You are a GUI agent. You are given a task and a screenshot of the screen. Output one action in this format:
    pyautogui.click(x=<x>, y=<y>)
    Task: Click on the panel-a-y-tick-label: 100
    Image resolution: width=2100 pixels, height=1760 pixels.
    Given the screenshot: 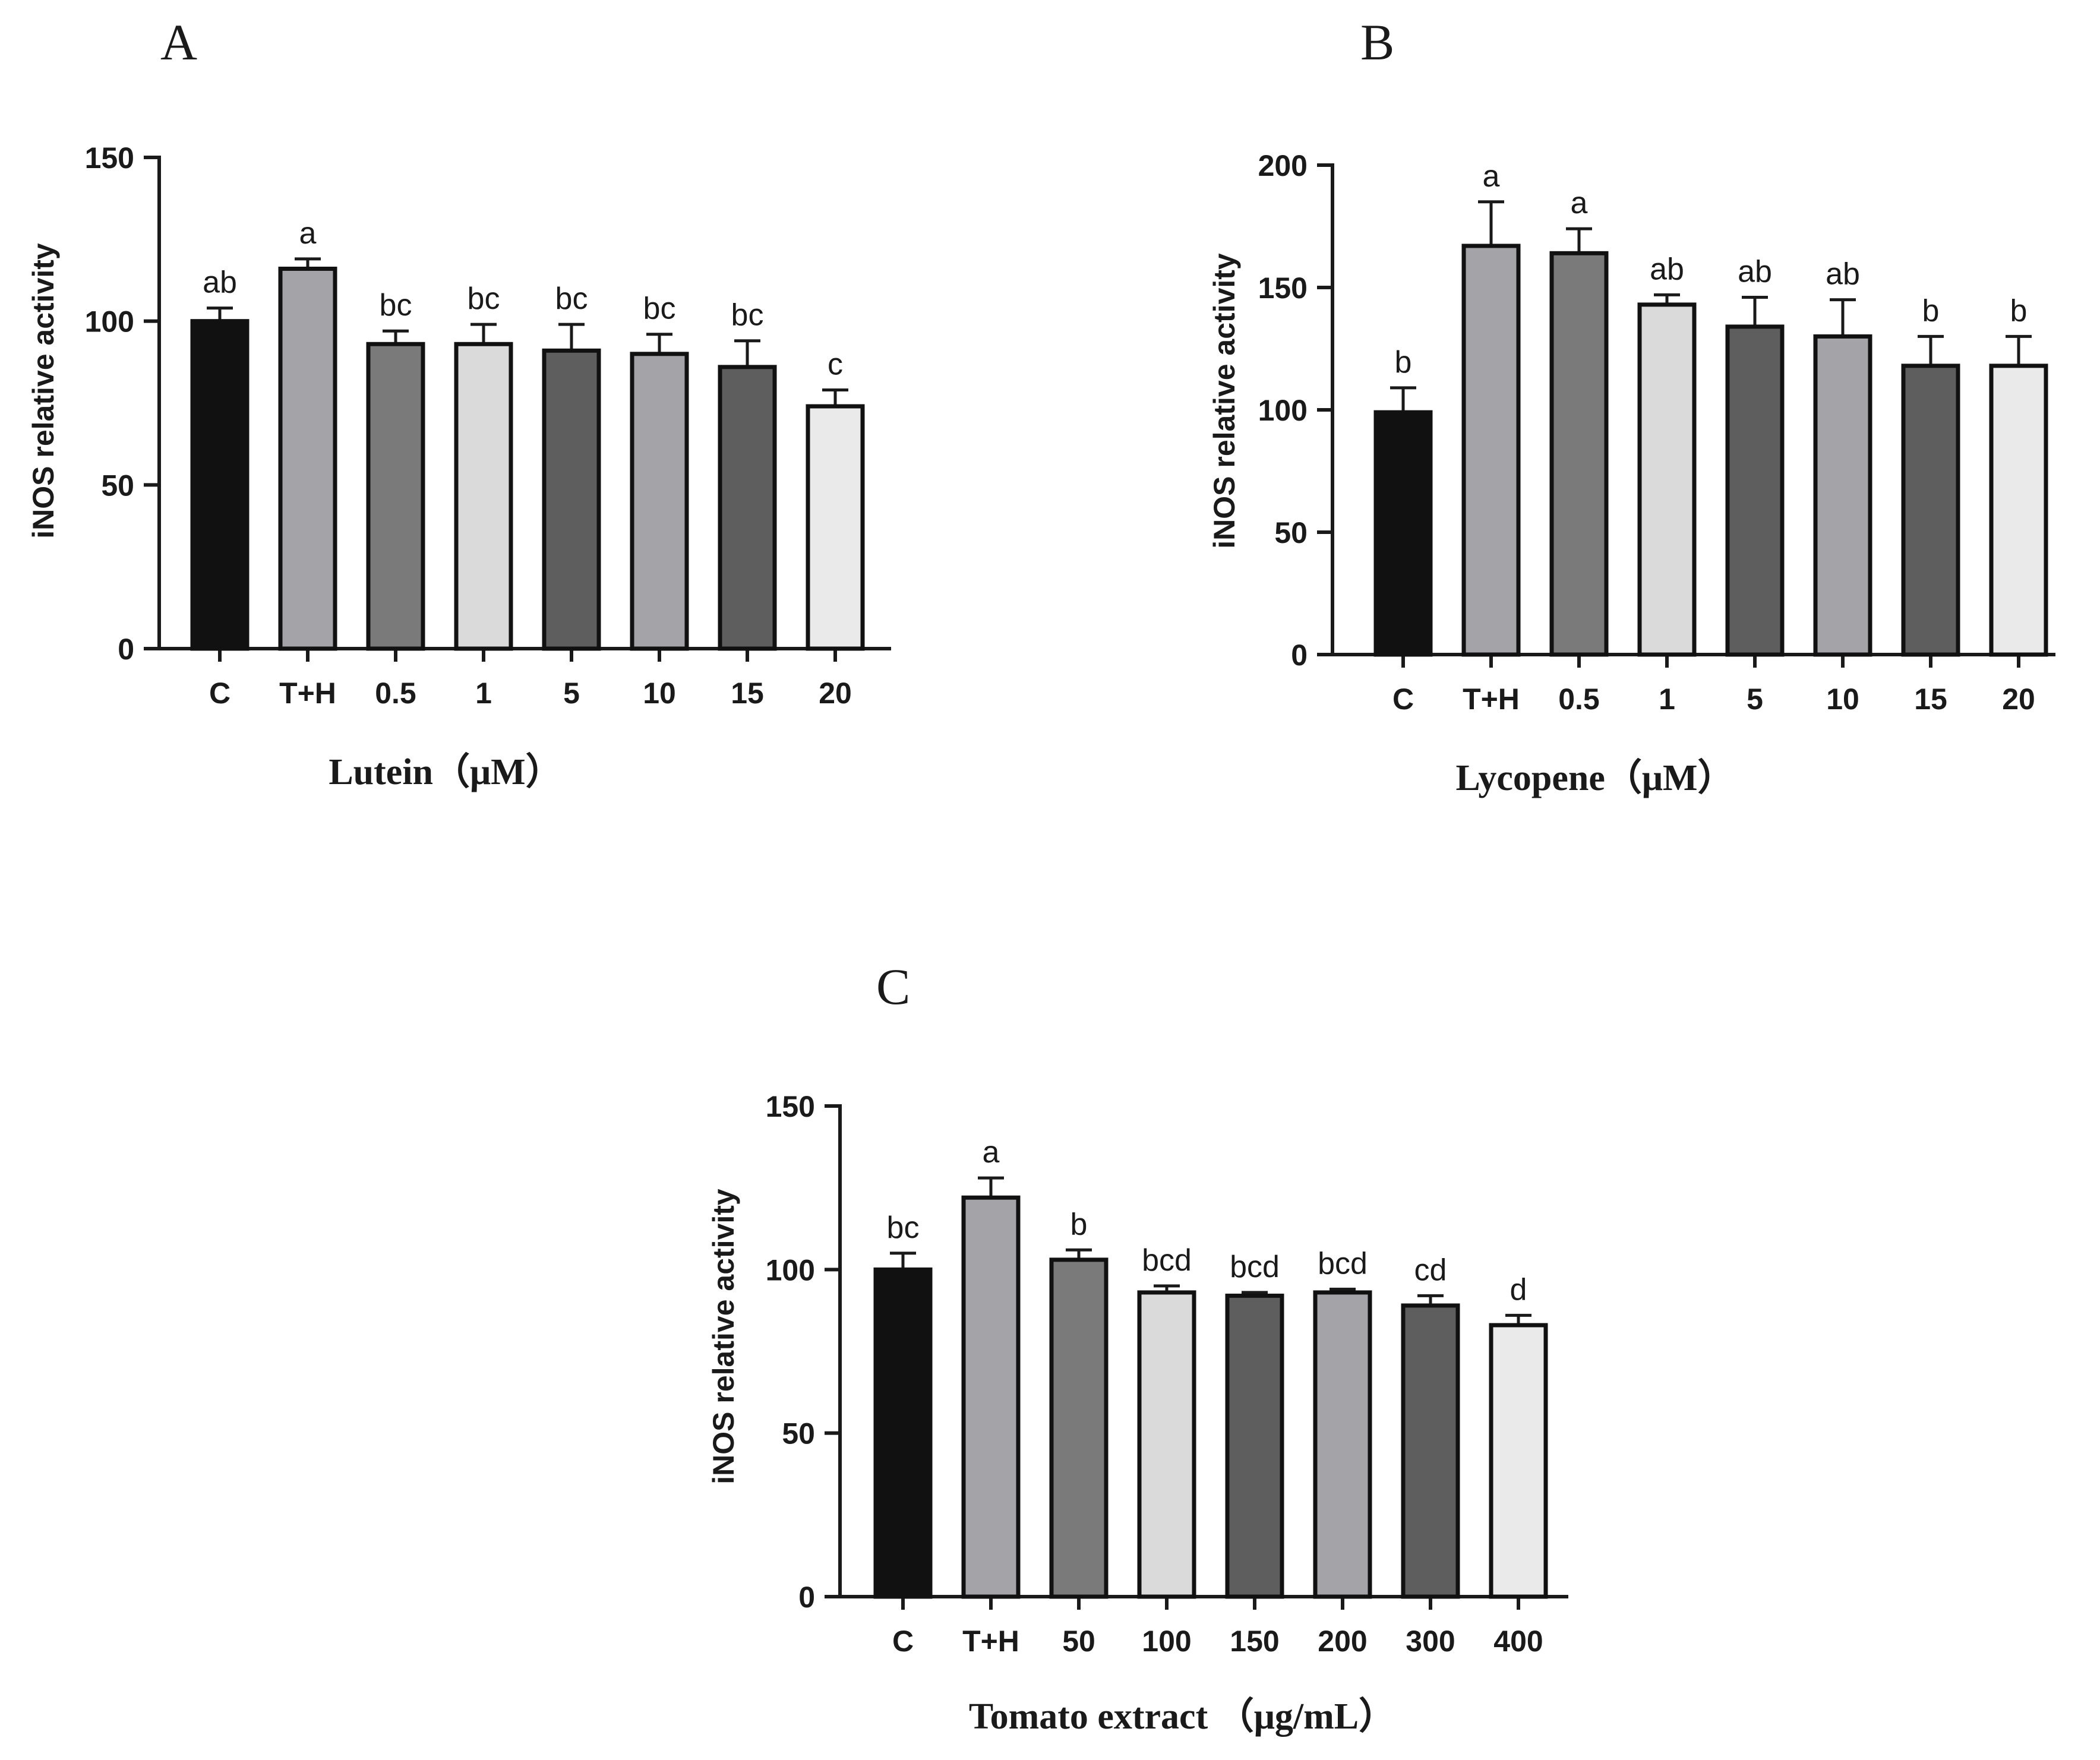 What is the action you would take?
    pyautogui.click(x=109, y=322)
    